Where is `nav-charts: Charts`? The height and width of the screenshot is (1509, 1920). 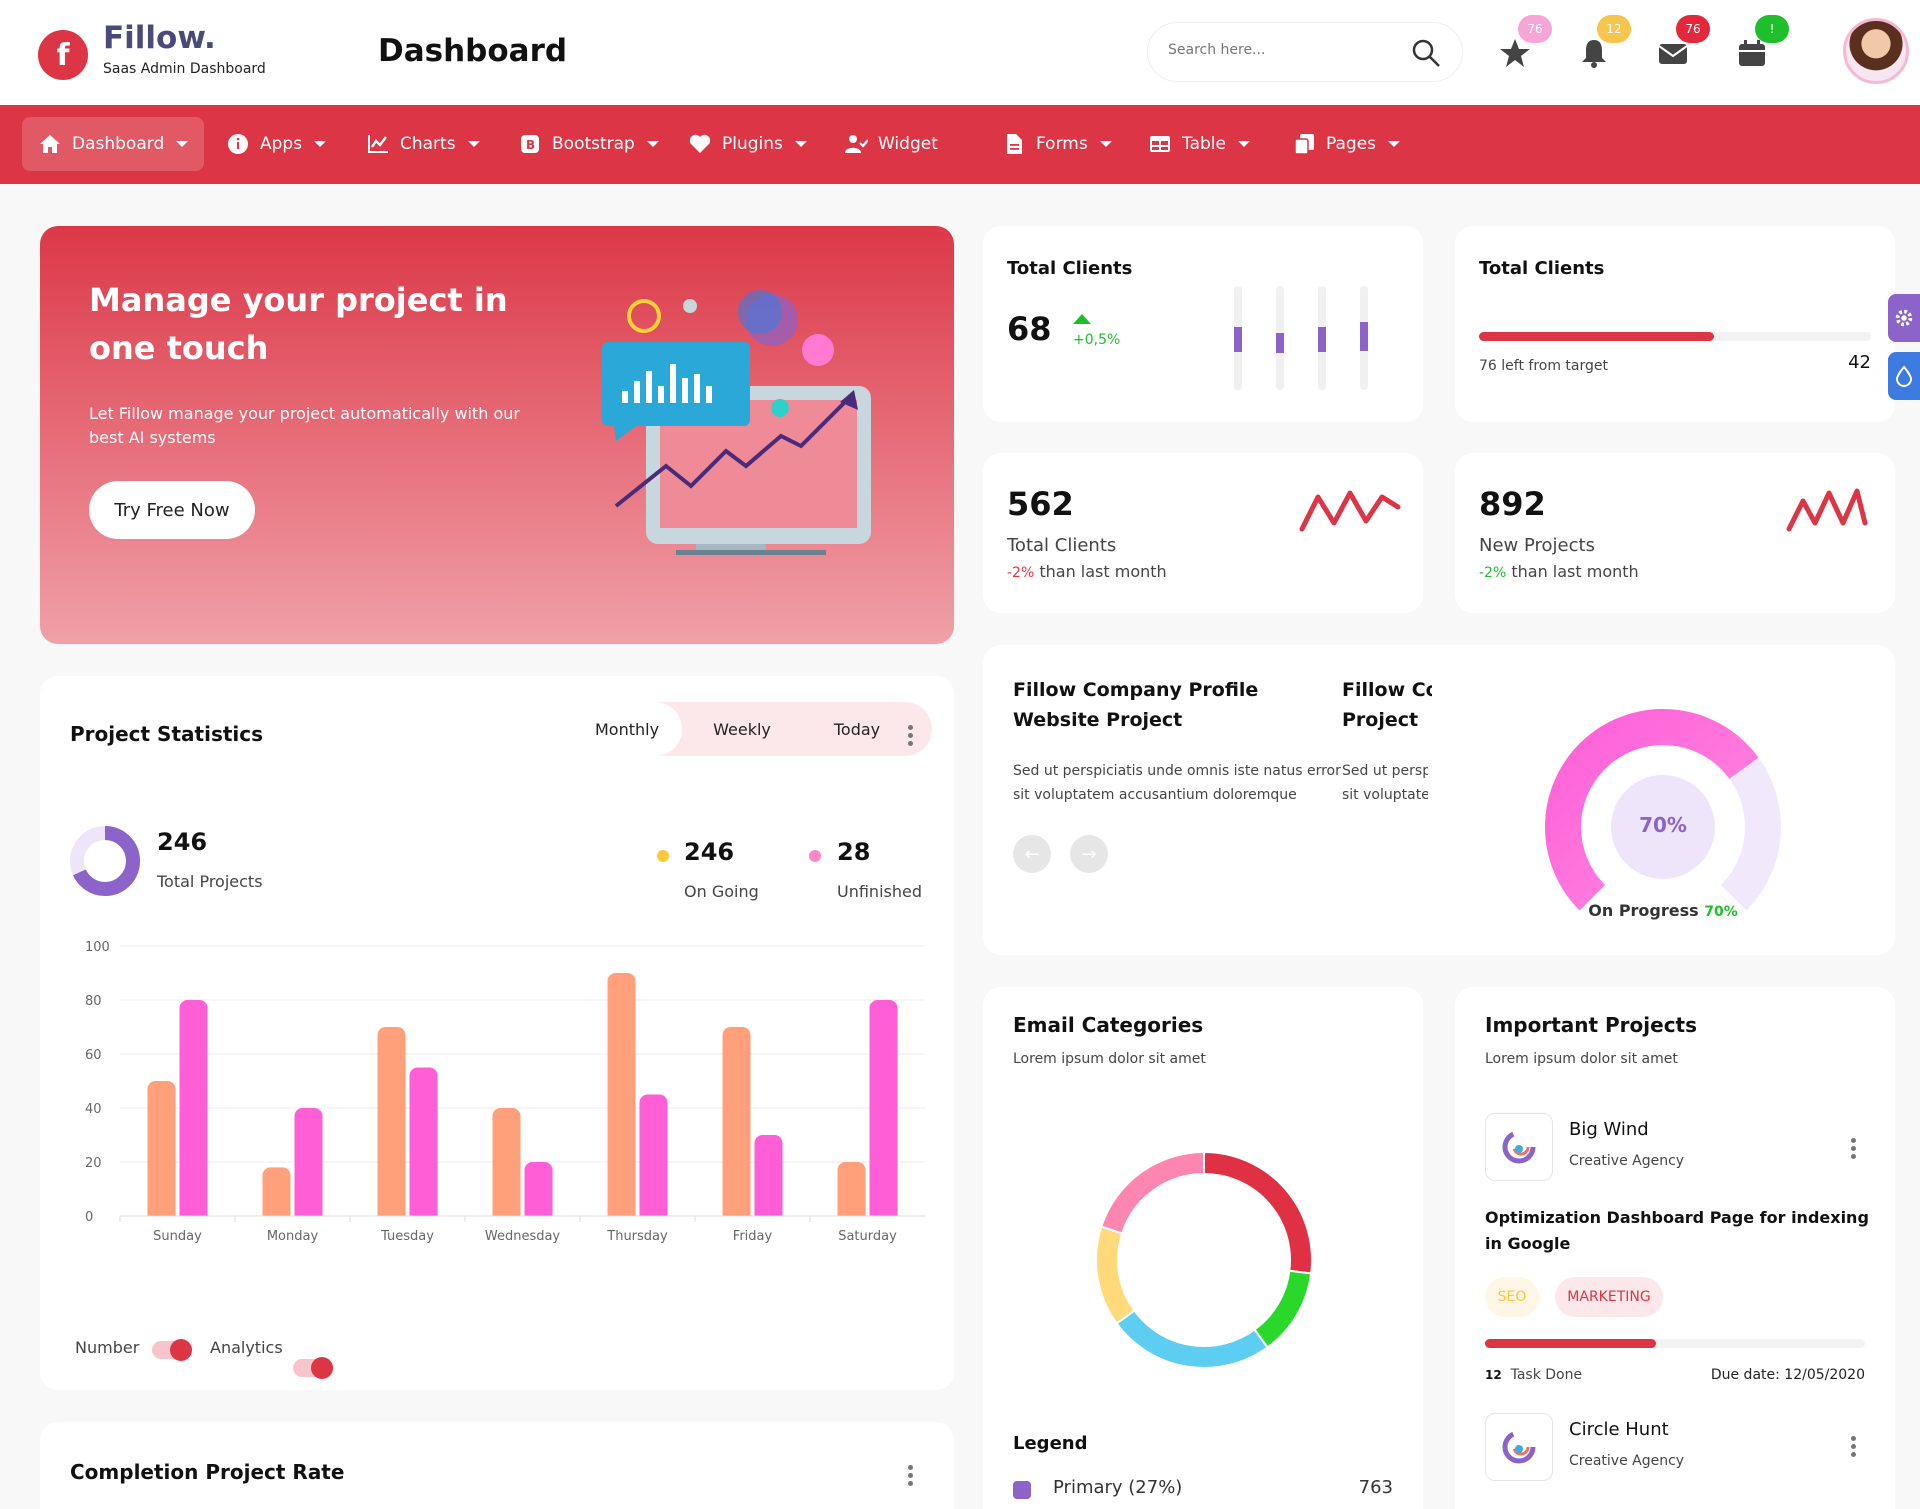 nav-charts: Charts is located at coordinates (423, 144).